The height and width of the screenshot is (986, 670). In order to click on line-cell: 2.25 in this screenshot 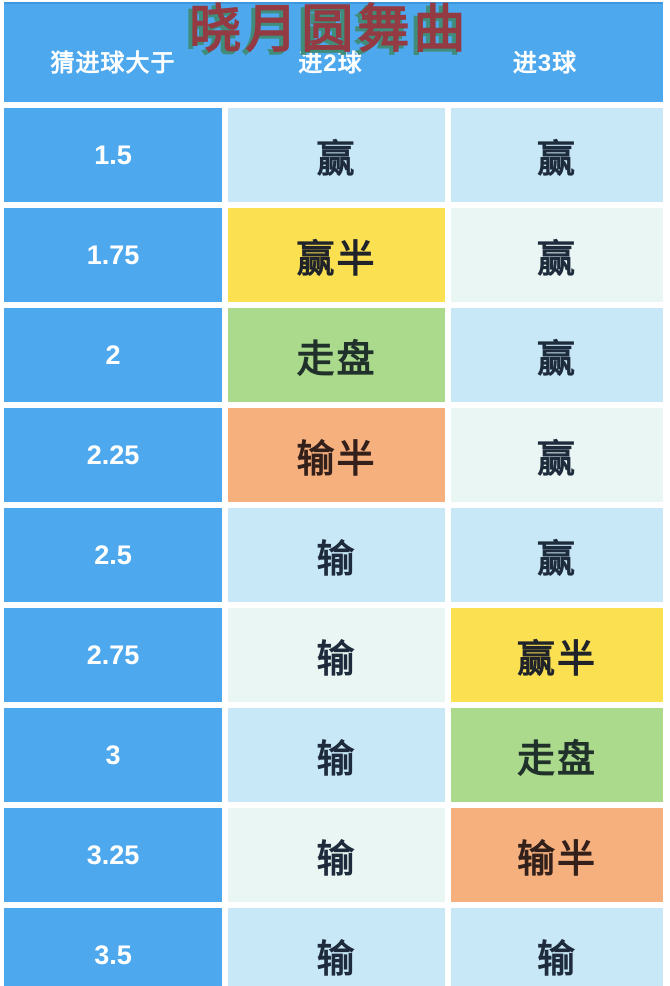, I will do `click(113, 455)`.